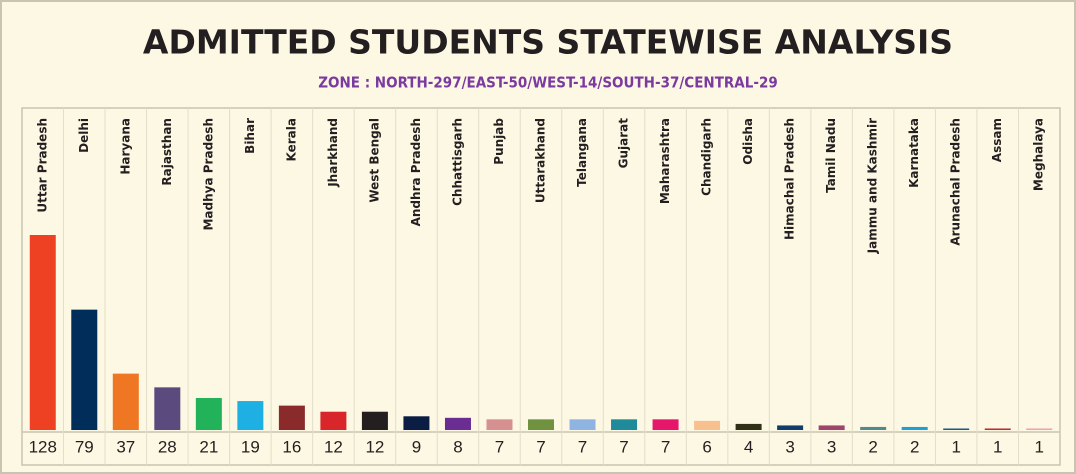  Describe the element at coordinates (208, 174) in the screenshot. I see `category-label: Madhya Pradesh` at that location.